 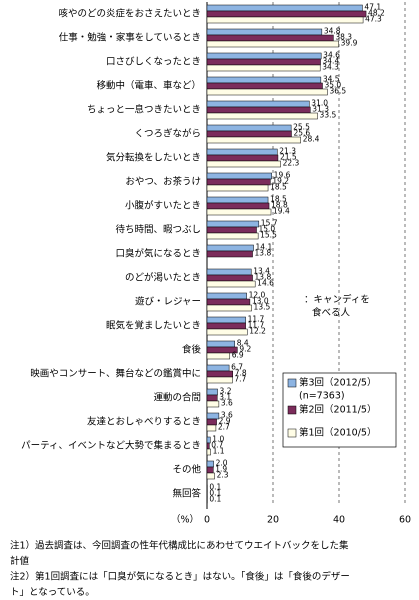 I want to click on value-label: 13.8, so click(x=263, y=277).